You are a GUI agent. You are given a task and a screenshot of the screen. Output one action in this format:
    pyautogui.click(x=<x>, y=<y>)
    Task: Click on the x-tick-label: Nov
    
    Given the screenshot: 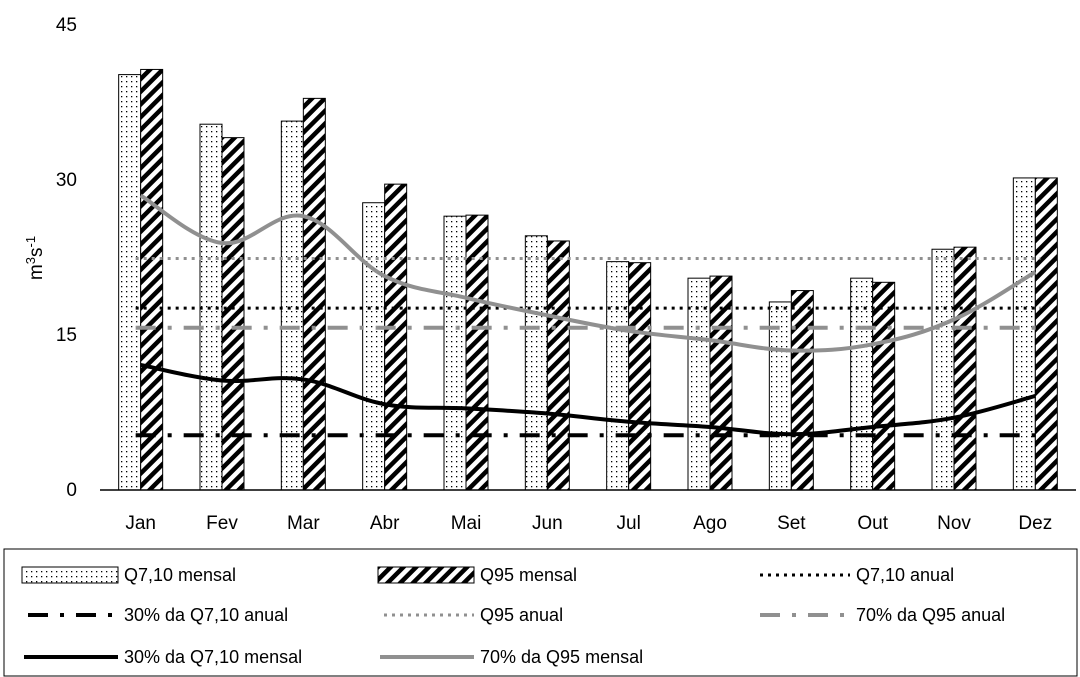 What is the action you would take?
    pyautogui.click(x=954, y=523)
    